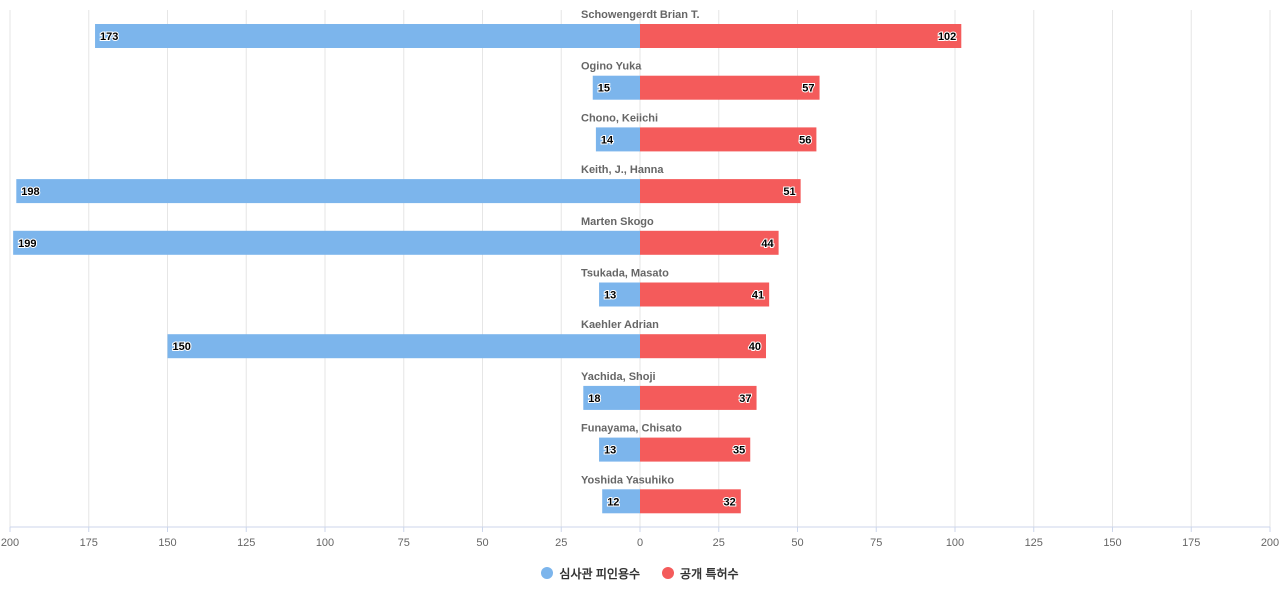  What do you see at coordinates (109, 37) in the screenshot?
I see `data-label-citations: 173` at bounding box center [109, 37].